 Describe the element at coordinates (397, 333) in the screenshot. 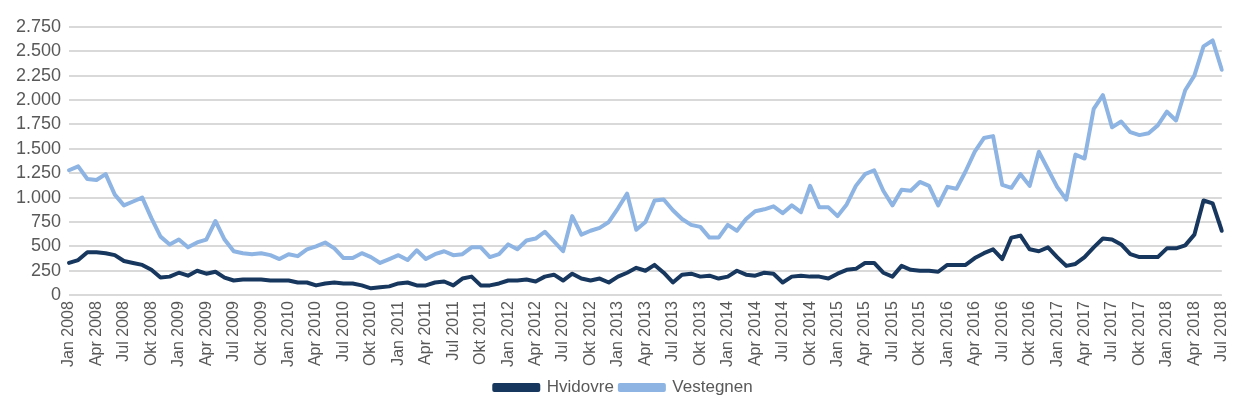

I see `x-tick-label: Jan 2011` at that location.